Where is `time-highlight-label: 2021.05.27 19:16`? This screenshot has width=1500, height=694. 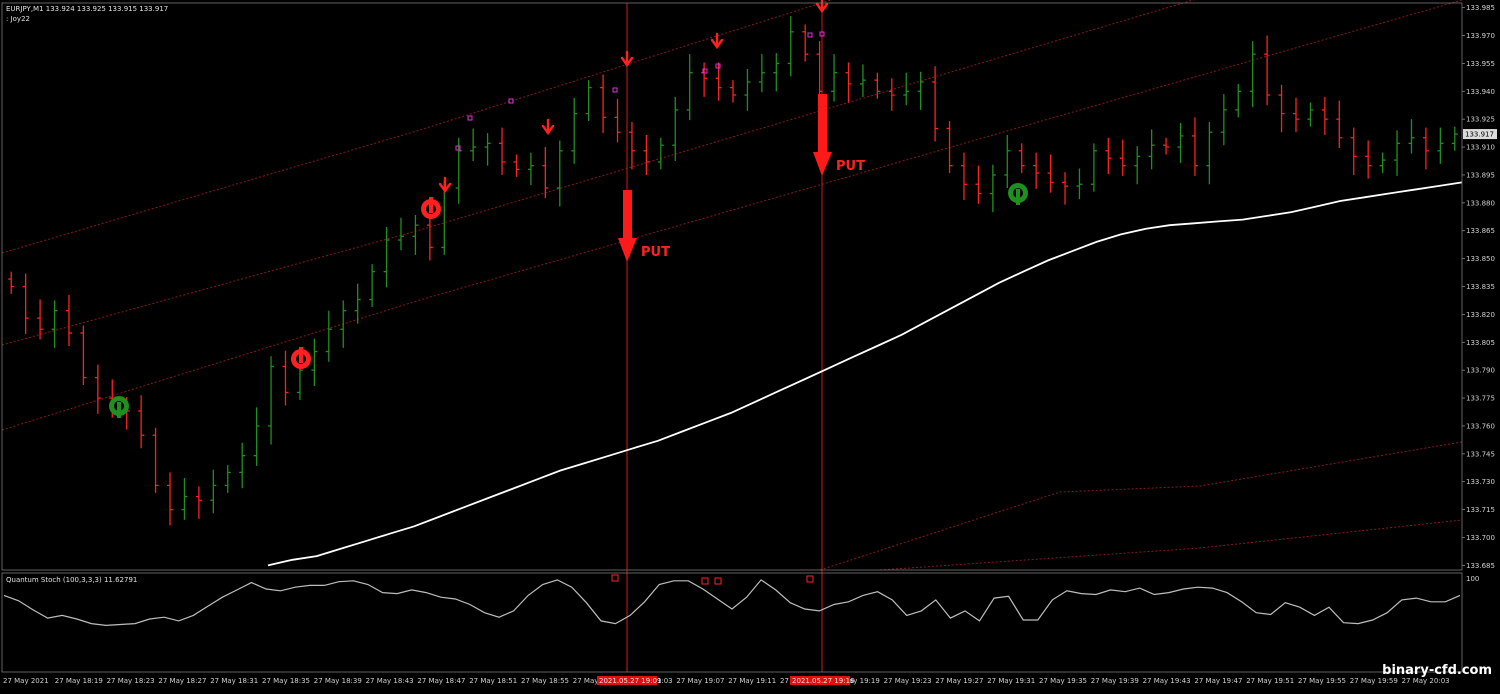
time-highlight-label: 2021.05.27 19:16 is located at coordinates (823, 681).